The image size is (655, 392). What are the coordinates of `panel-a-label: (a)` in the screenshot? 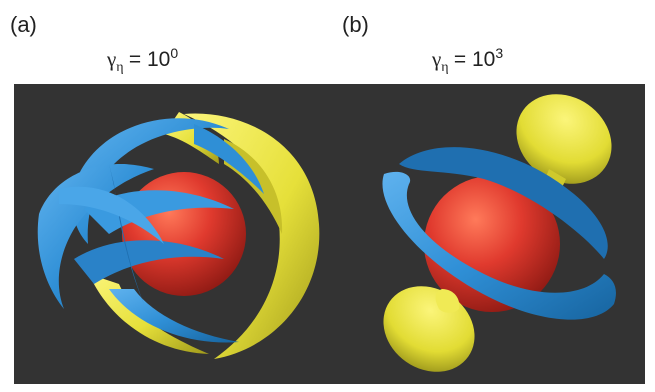 It's located at (23, 24).